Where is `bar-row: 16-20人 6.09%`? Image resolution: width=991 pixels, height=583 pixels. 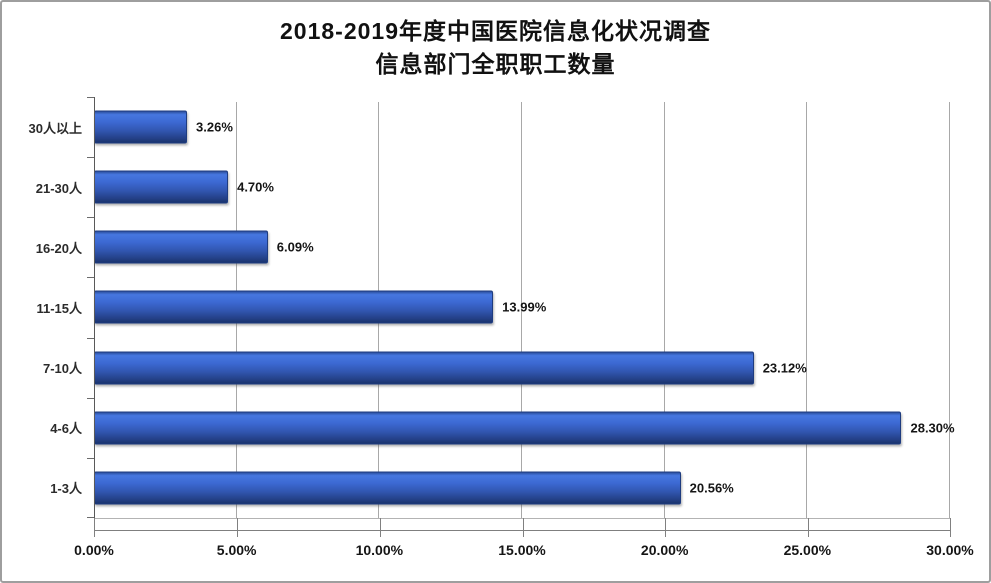 bar-row: 16-20人 6.09% is located at coordinates (495, 247).